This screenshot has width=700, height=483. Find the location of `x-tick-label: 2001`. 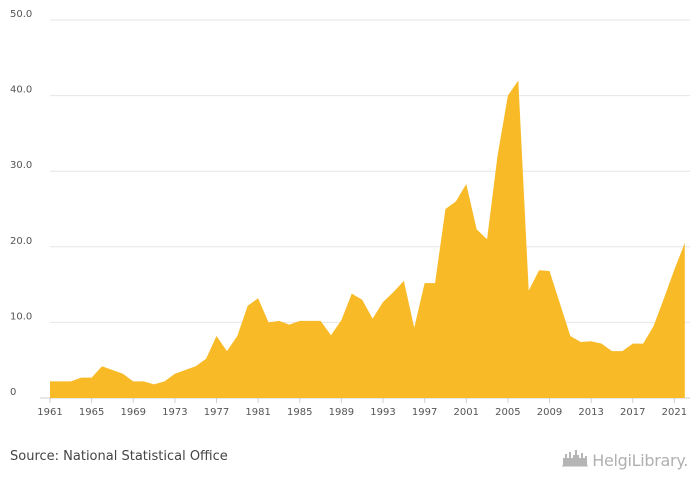

x-tick-label: 2001 is located at coordinates (466, 412).